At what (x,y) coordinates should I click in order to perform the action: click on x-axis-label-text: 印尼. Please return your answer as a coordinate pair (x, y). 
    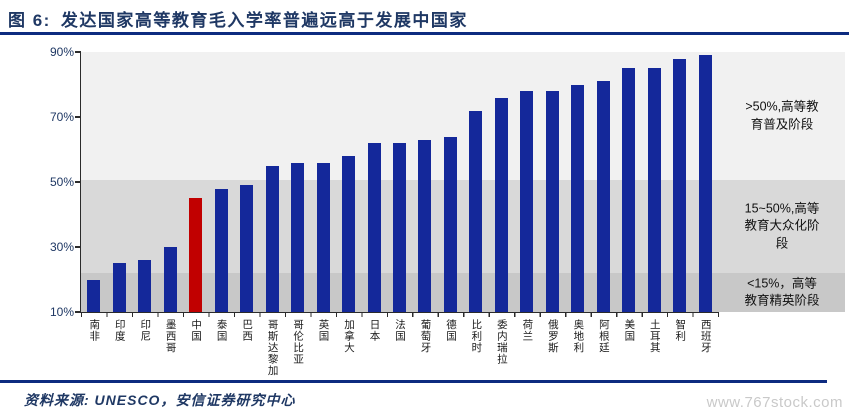
    Looking at the image, I should click on (145, 330).